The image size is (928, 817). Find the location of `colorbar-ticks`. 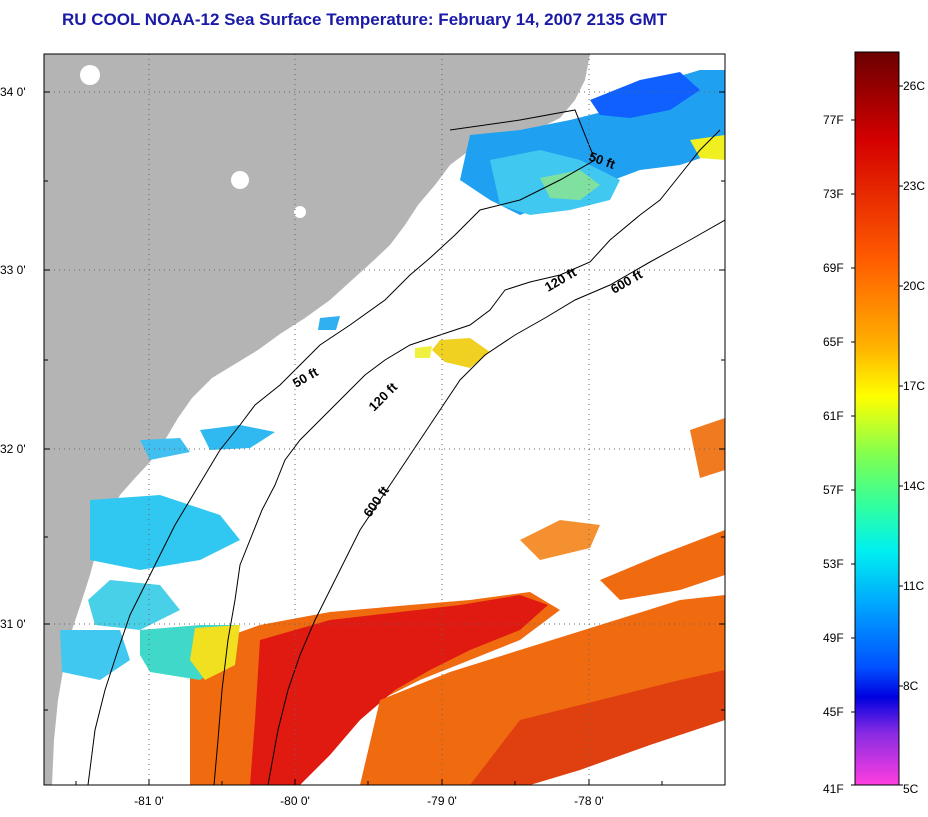

colorbar-ticks is located at coordinates (877, 435).